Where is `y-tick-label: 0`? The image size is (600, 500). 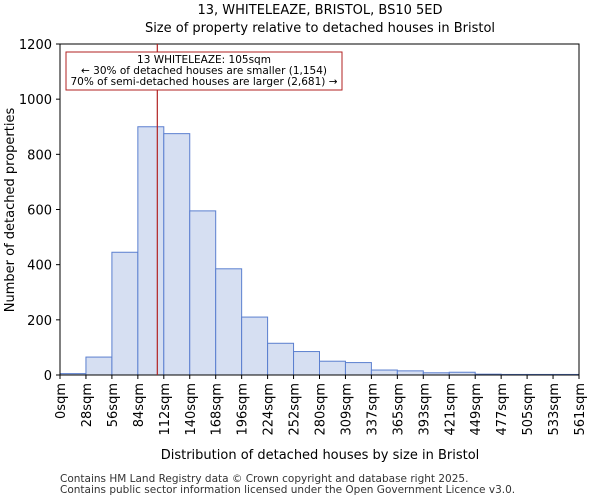
y-tick-label: 0 is located at coordinates (48, 376).